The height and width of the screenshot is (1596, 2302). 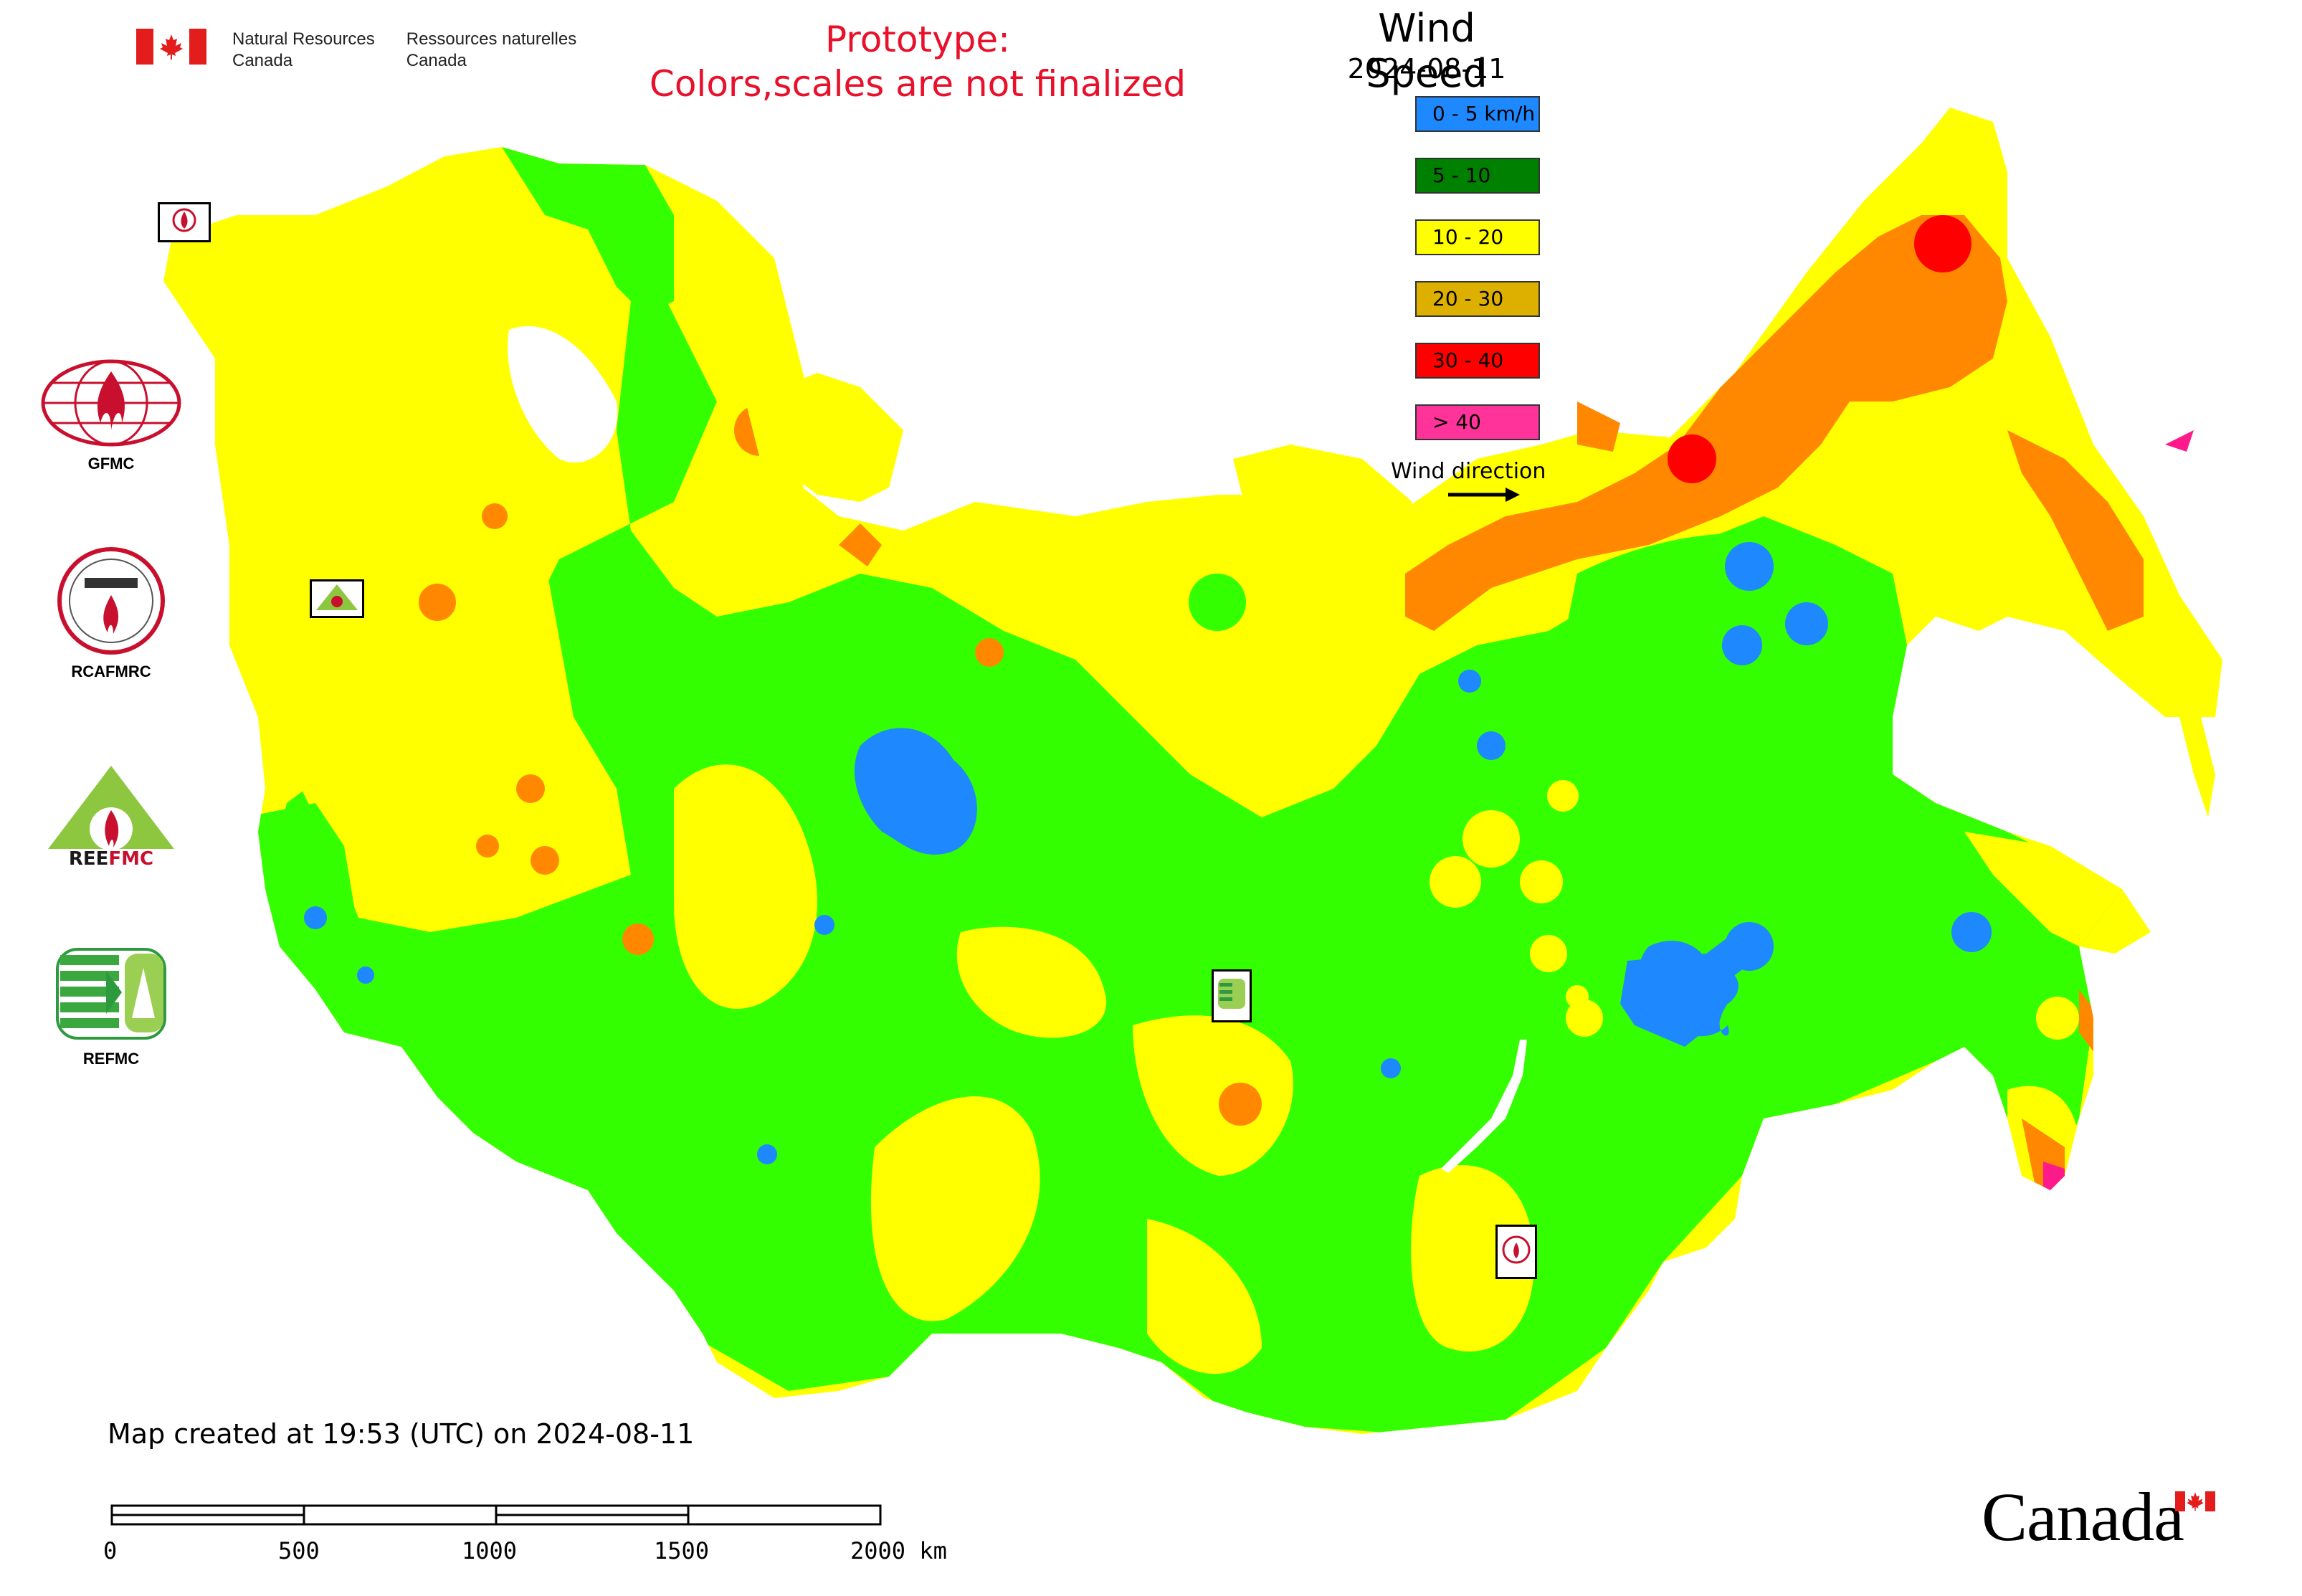 What do you see at coordinates (1427, 51) in the screenshot?
I see `legend-title: Wind Speed` at bounding box center [1427, 51].